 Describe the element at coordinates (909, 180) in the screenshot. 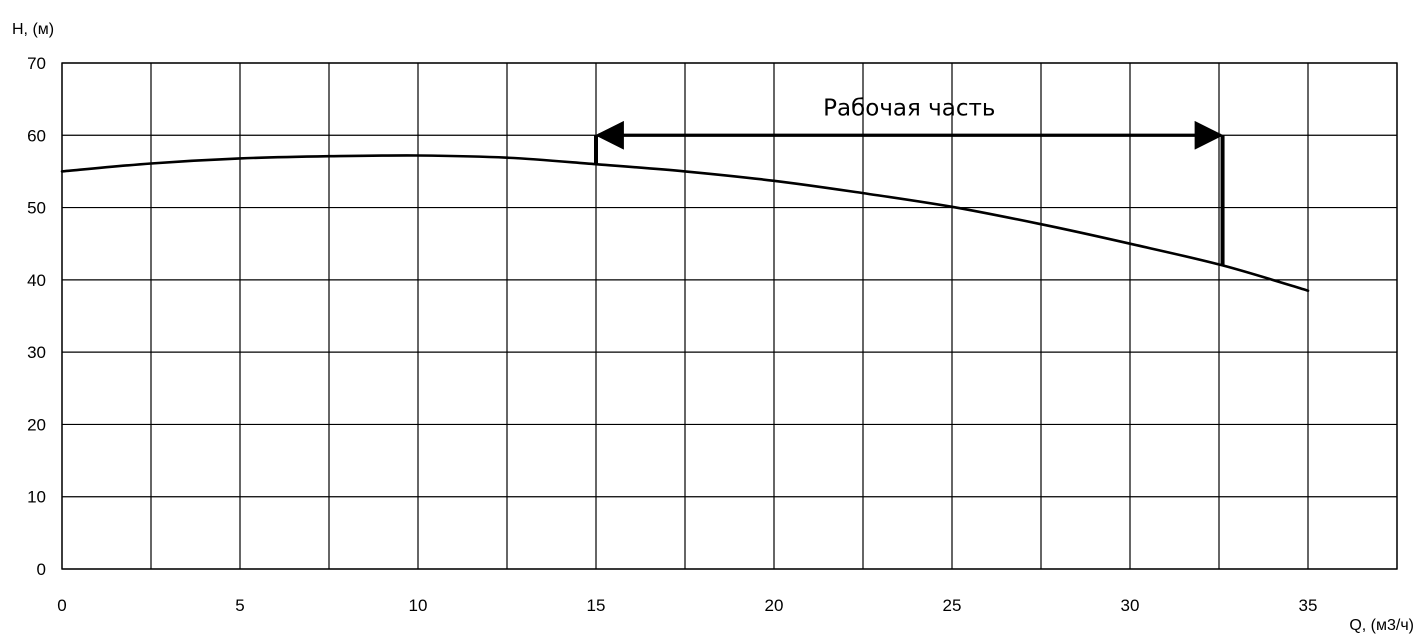

I see `annotation-layer: Рабочая часть` at that location.